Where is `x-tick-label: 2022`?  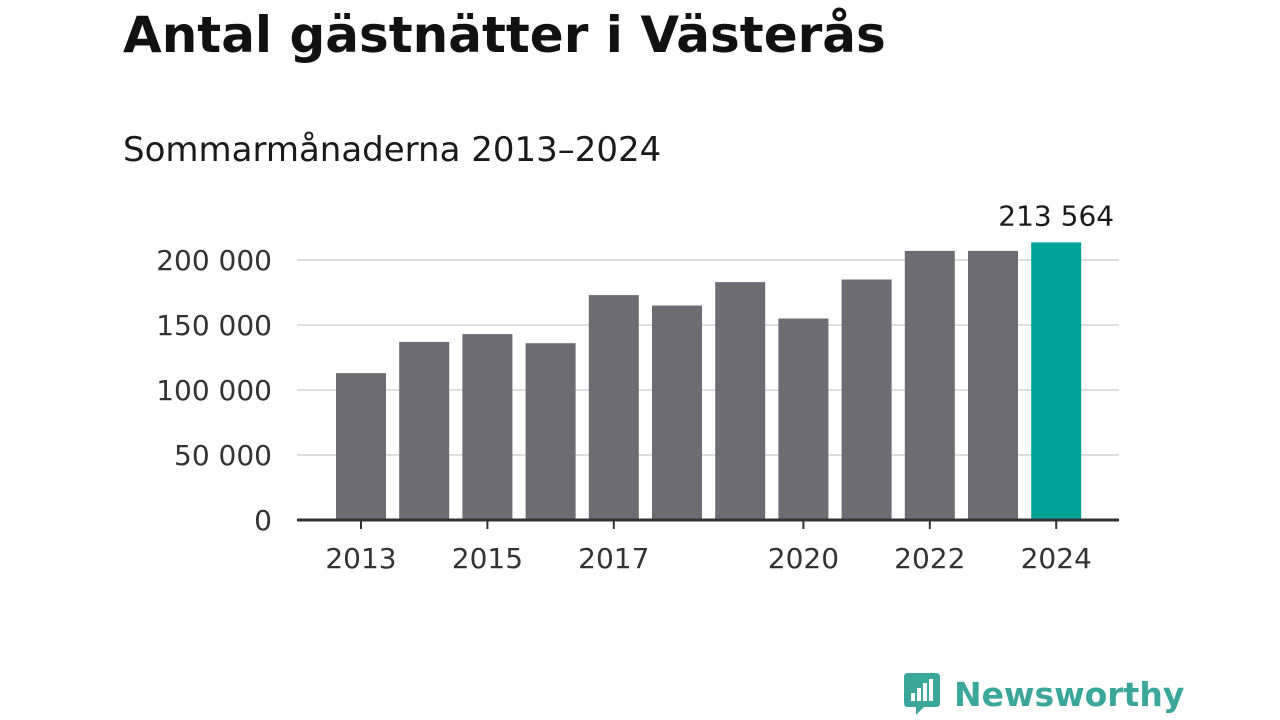 x-tick-label: 2022 is located at coordinates (929, 558).